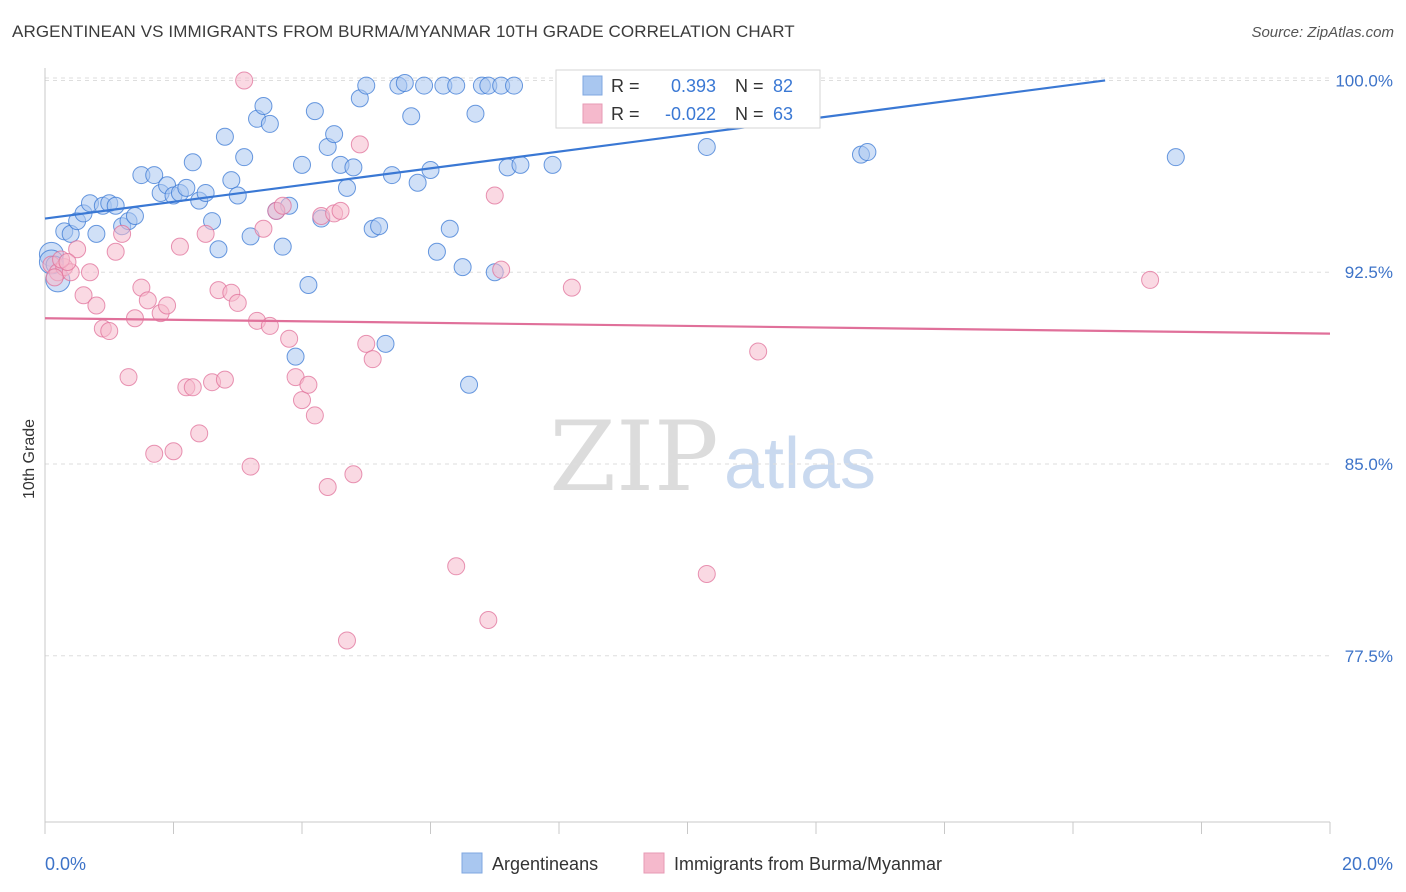 The image size is (1406, 892). Describe the element at coordinates (633, 457) in the screenshot. I see `watermark-zip: ZIP` at that location.